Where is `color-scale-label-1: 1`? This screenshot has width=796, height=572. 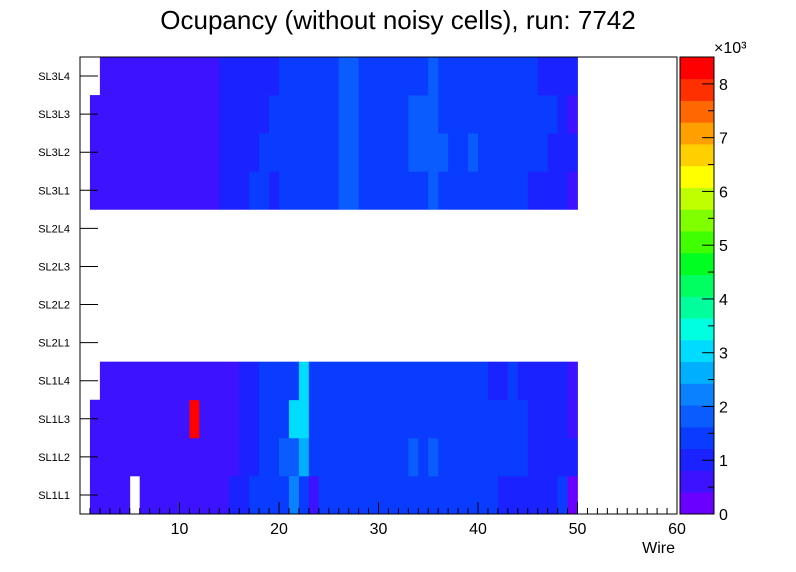 color-scale-label-1: 1 is located at coordinates (723, 461).